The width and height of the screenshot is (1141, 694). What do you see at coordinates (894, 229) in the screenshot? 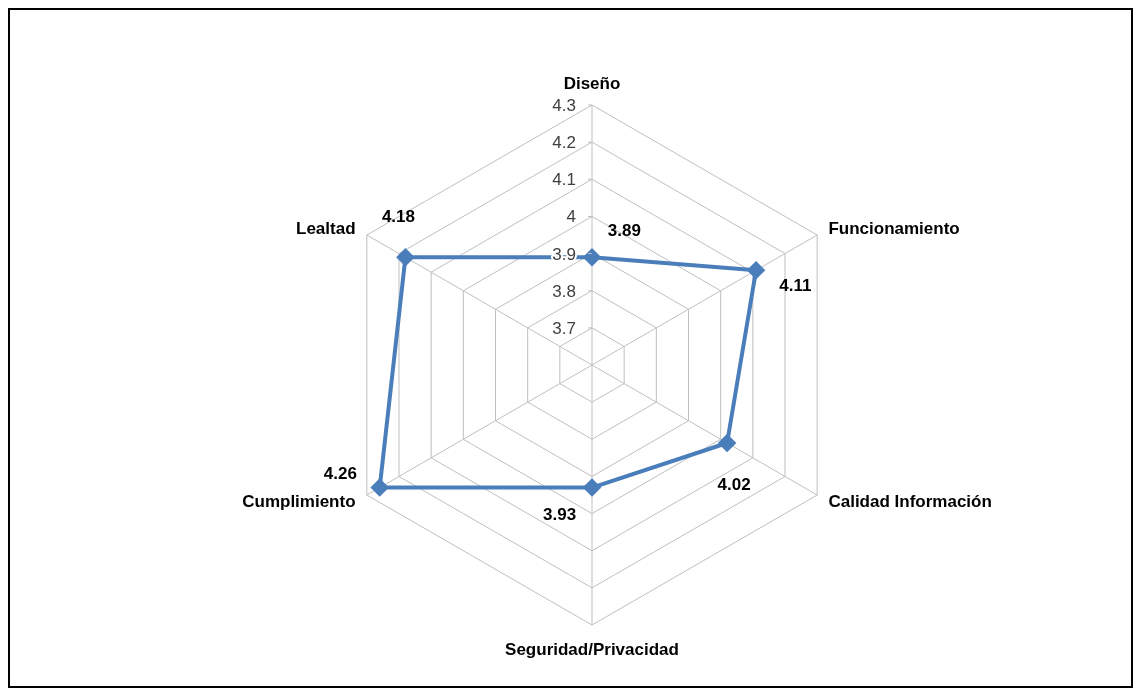
I see `spoke-label: Funcionamiento` at bounding box center [894, 229].